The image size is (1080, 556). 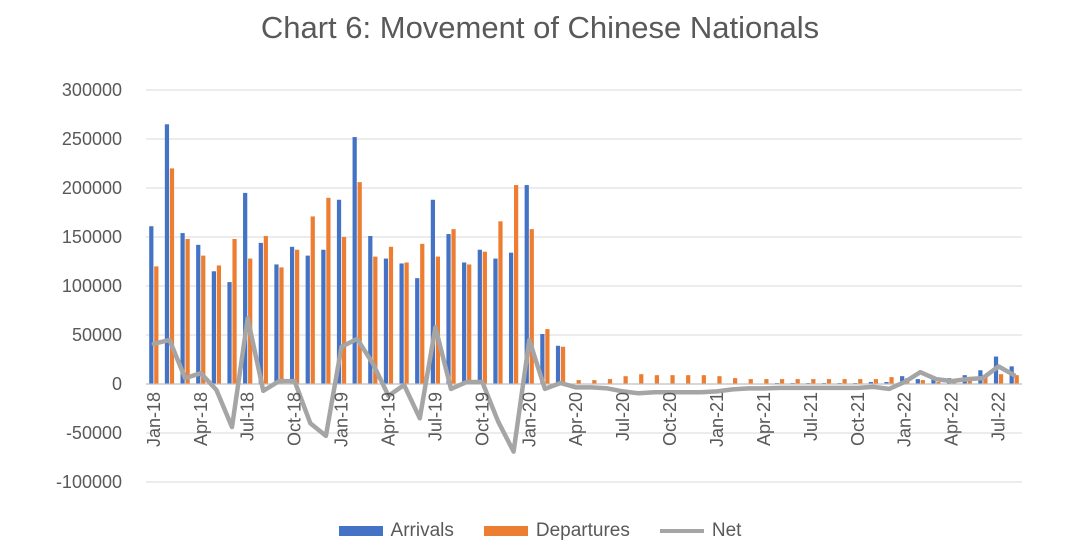 What do you see at coordinates (295, 419) in the screenshot?
I see `x-tick-label: Oct-18` at bounding box center [295, 419].